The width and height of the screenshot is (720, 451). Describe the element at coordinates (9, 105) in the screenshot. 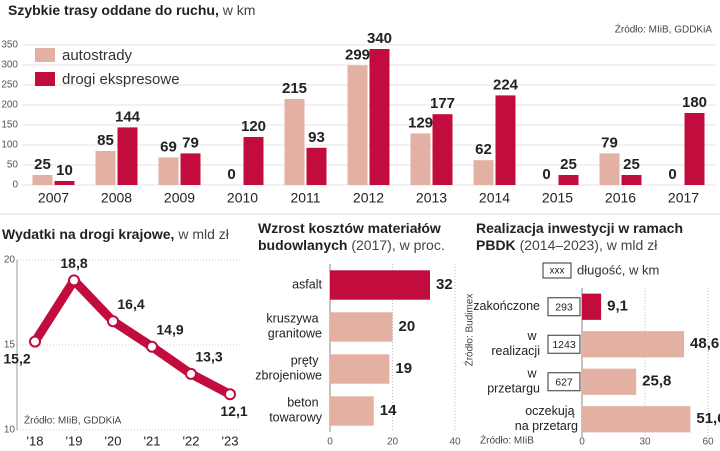

I see `y-tick-label: 200` at that location.